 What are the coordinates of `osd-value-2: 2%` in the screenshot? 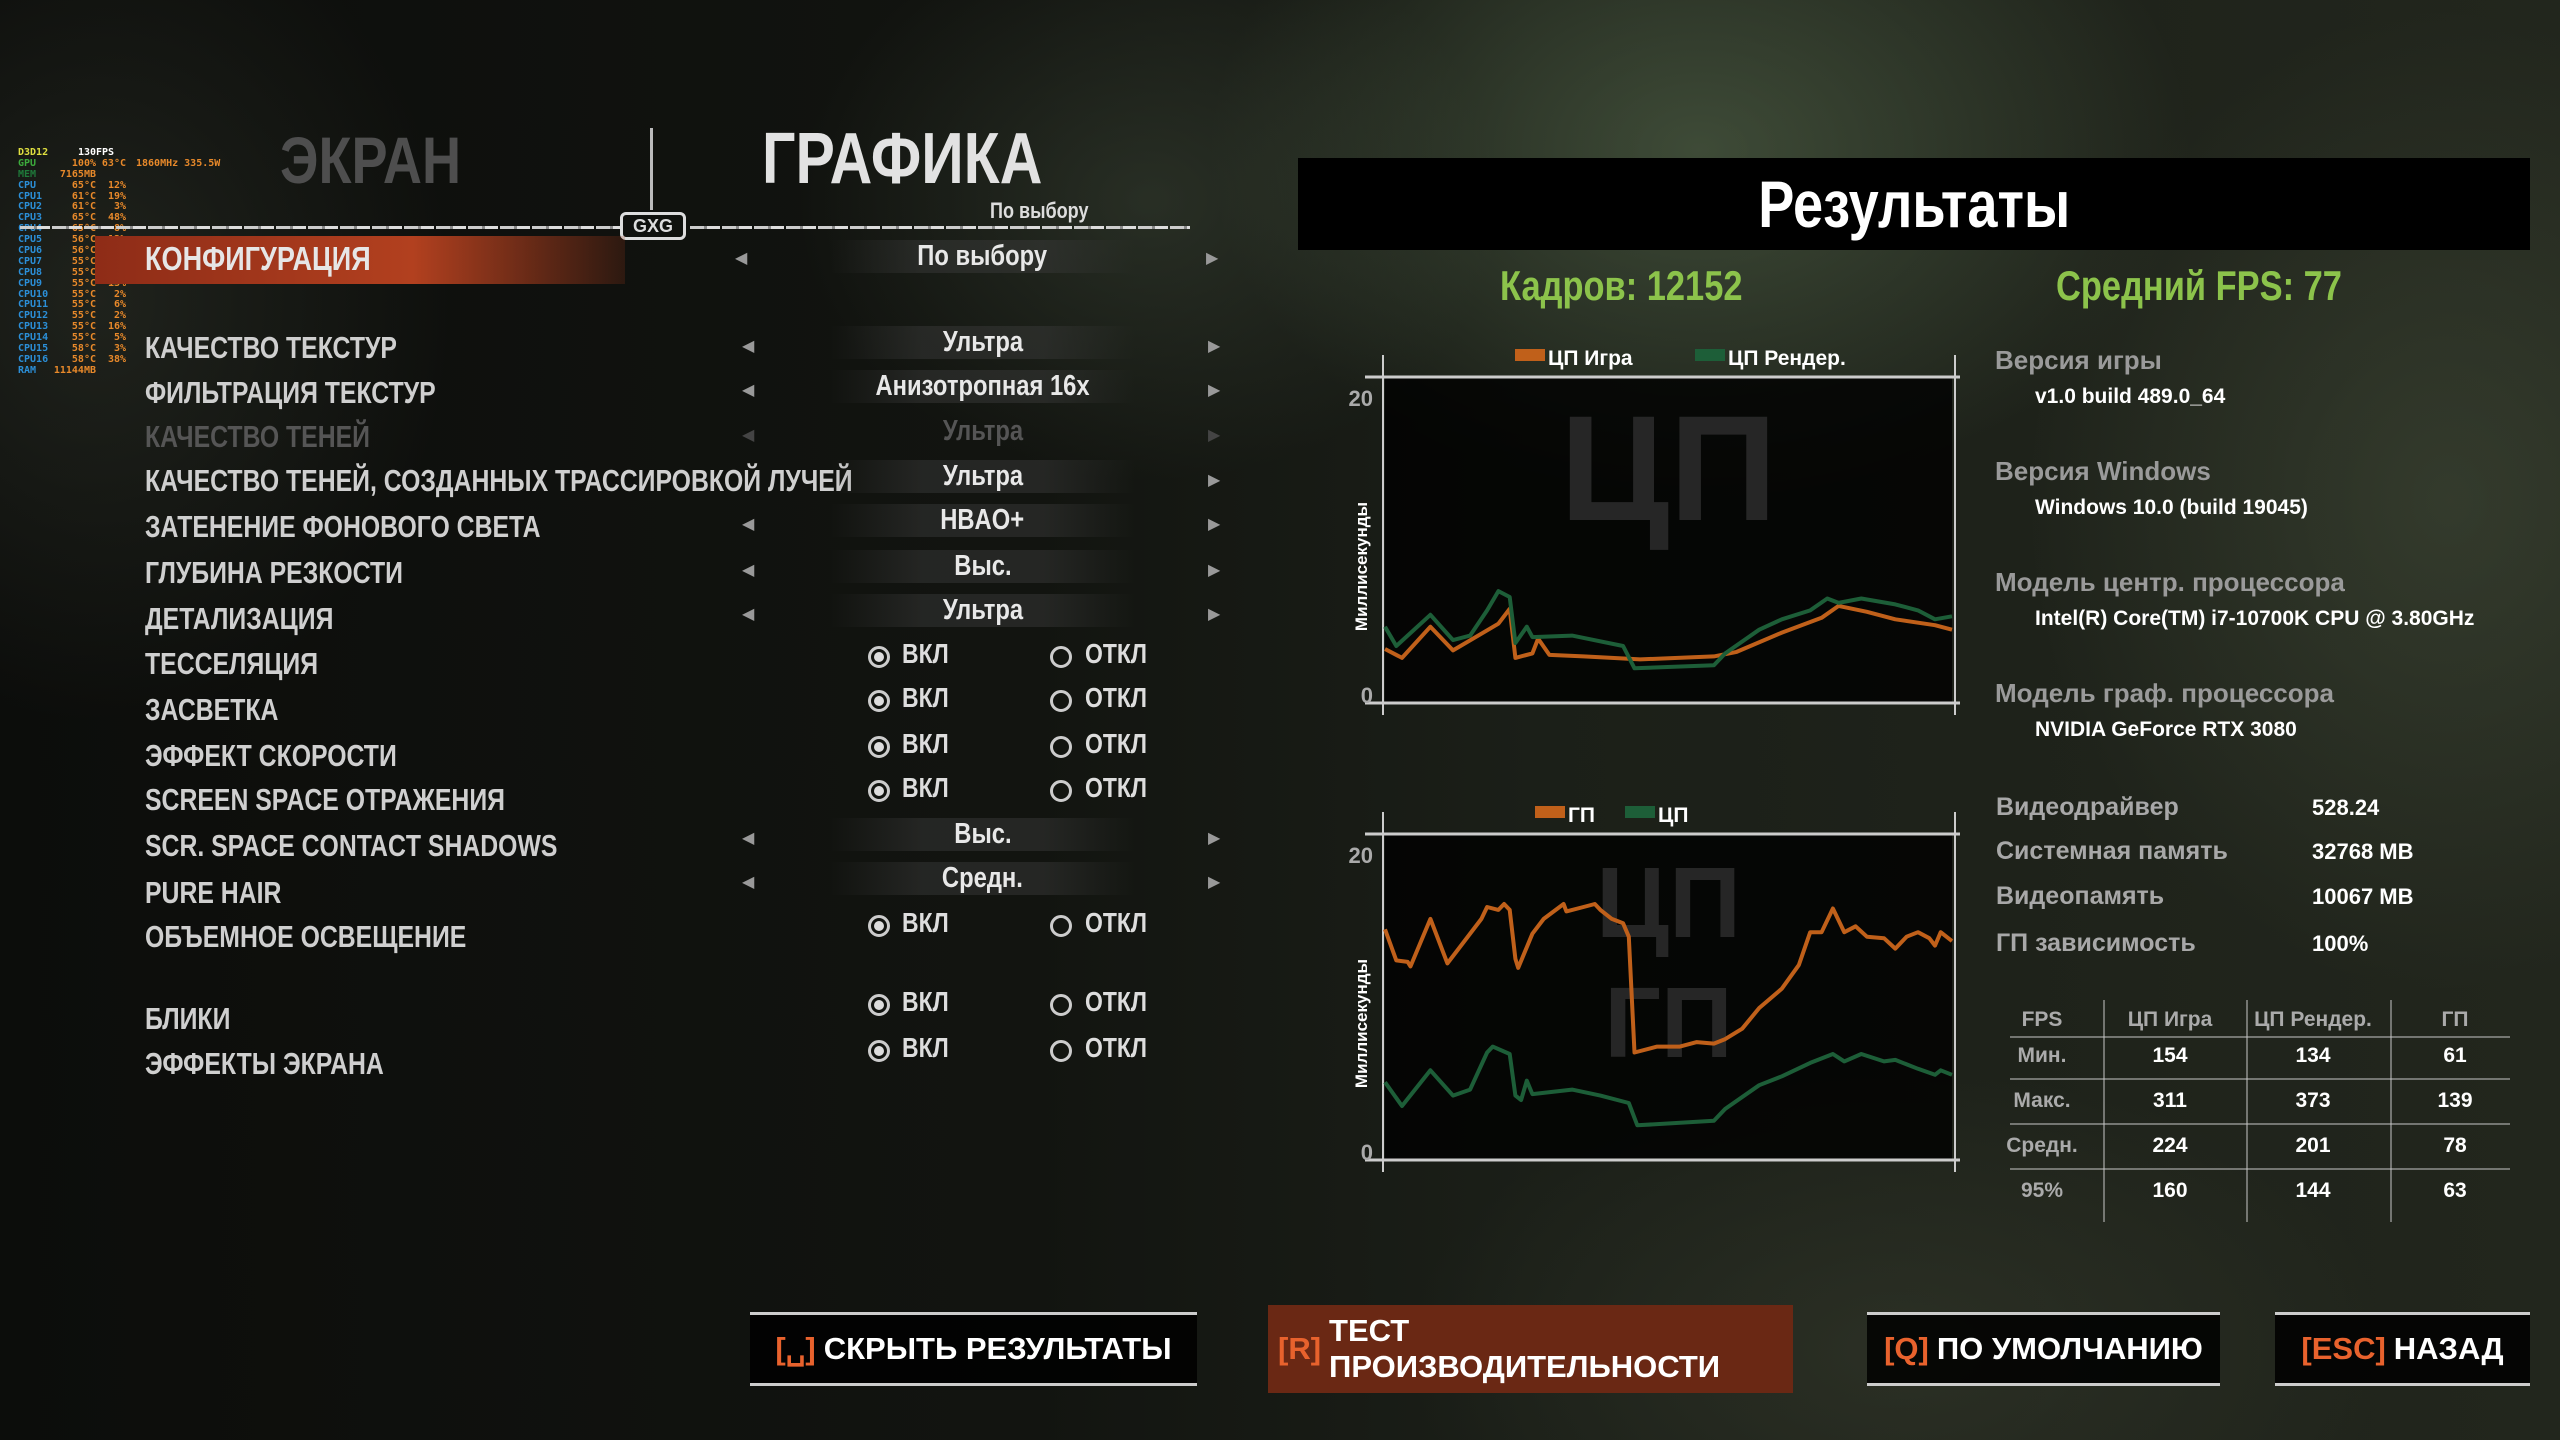 It's located at (119, 316).